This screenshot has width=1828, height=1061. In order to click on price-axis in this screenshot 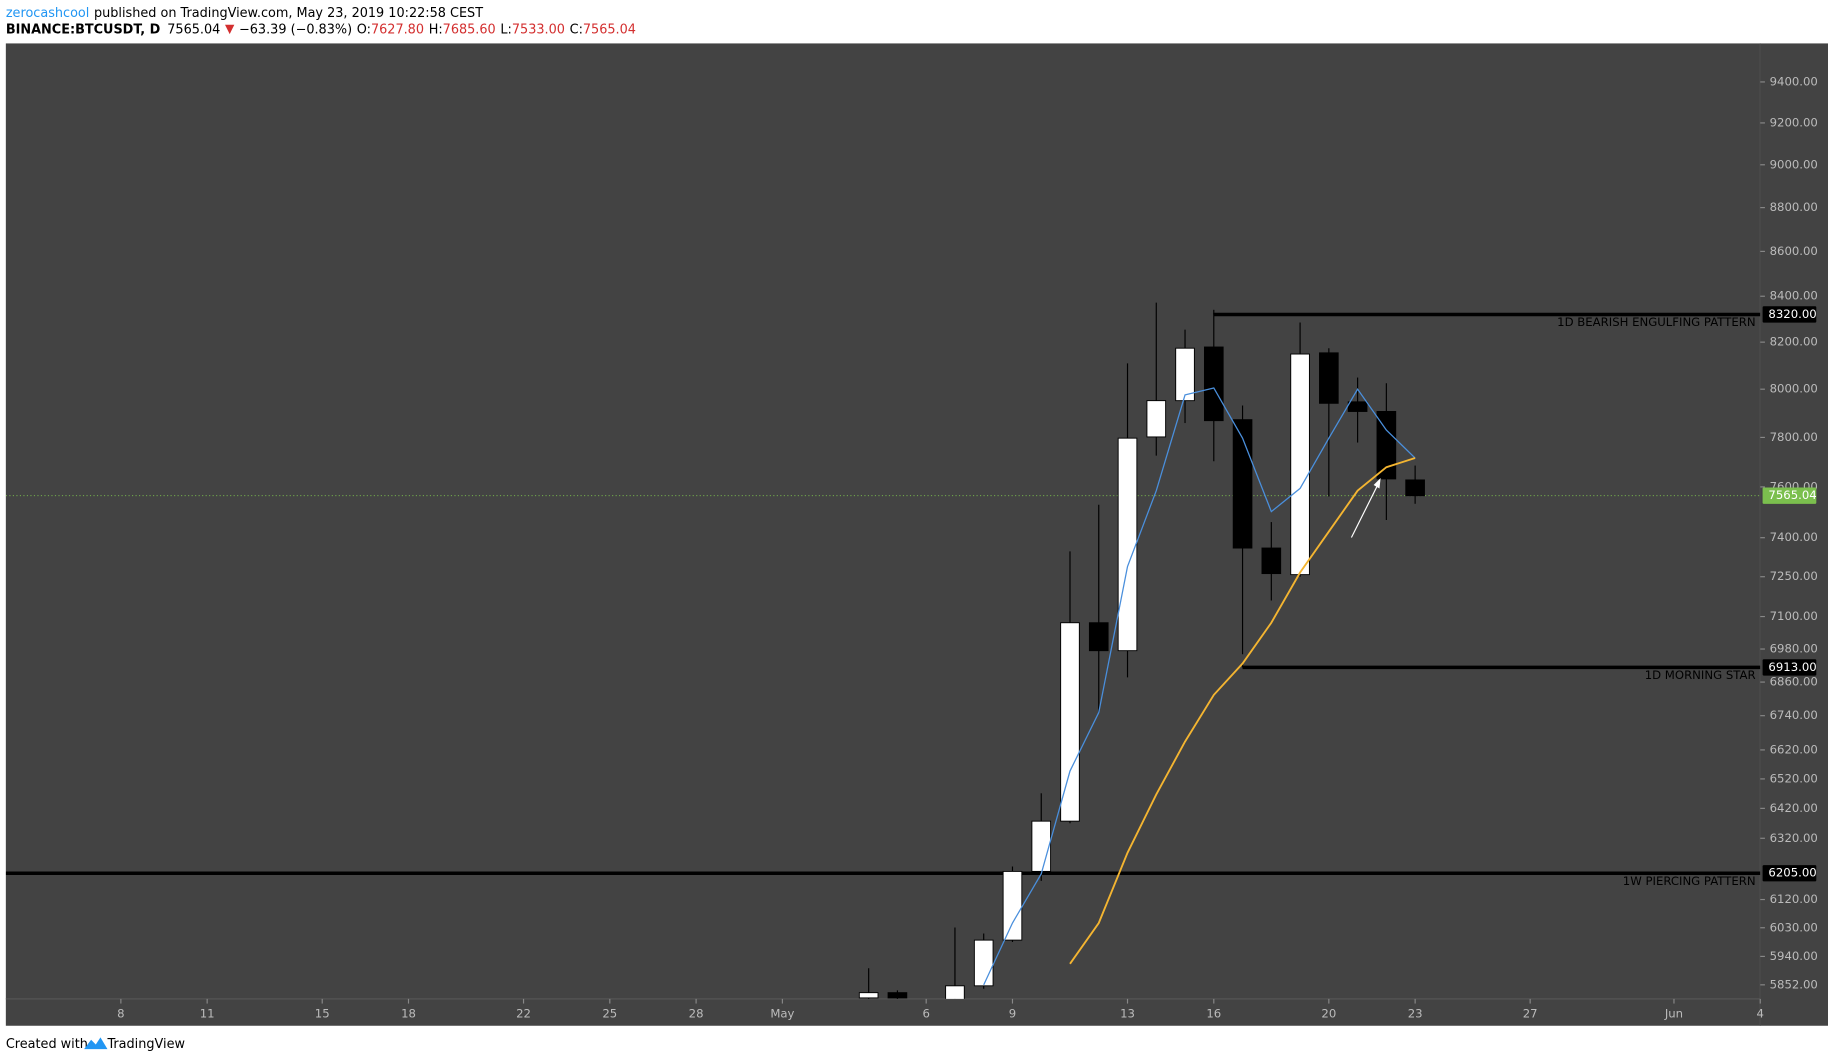, I will do `click(1794, 534)`.